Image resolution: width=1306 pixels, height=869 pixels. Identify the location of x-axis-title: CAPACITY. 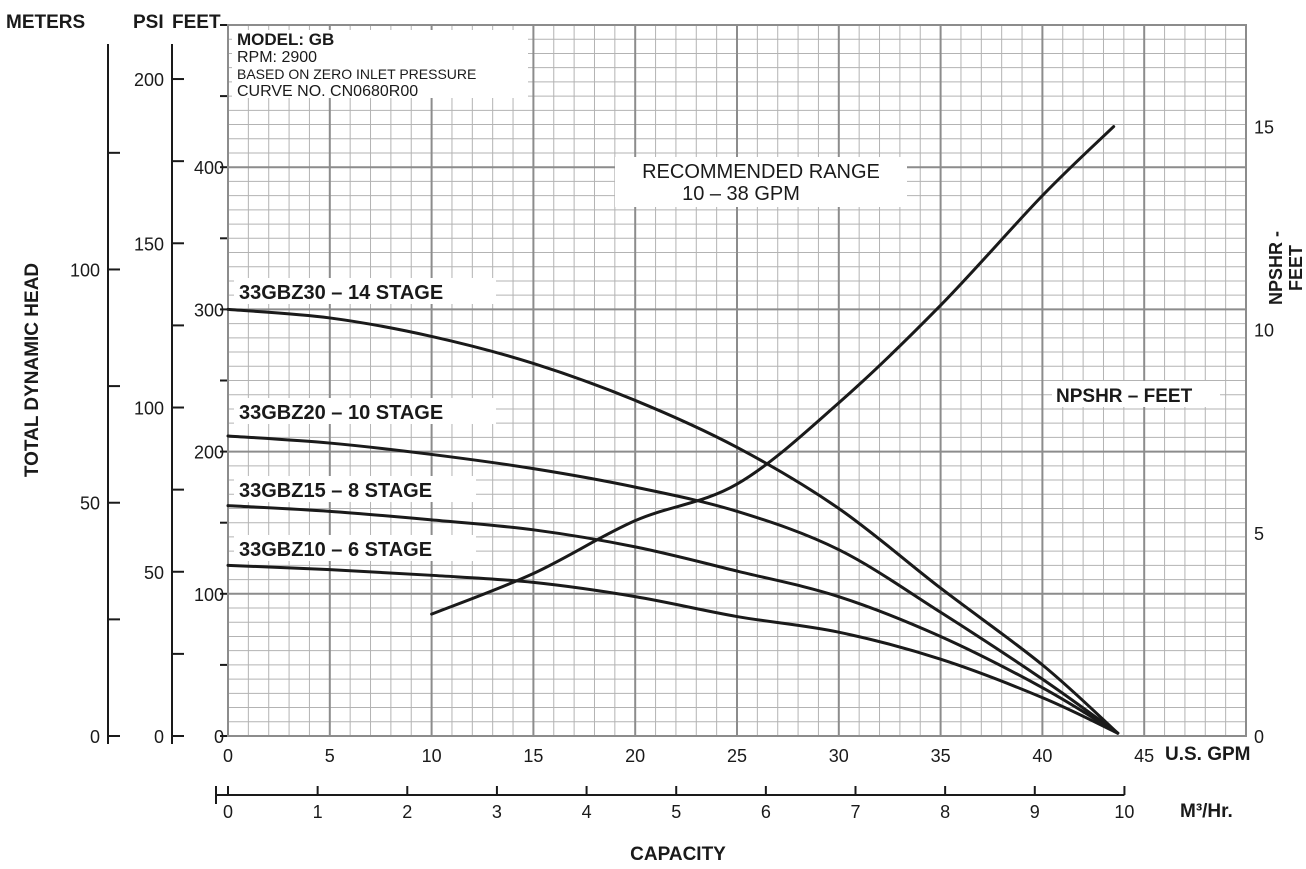
(678, 854).